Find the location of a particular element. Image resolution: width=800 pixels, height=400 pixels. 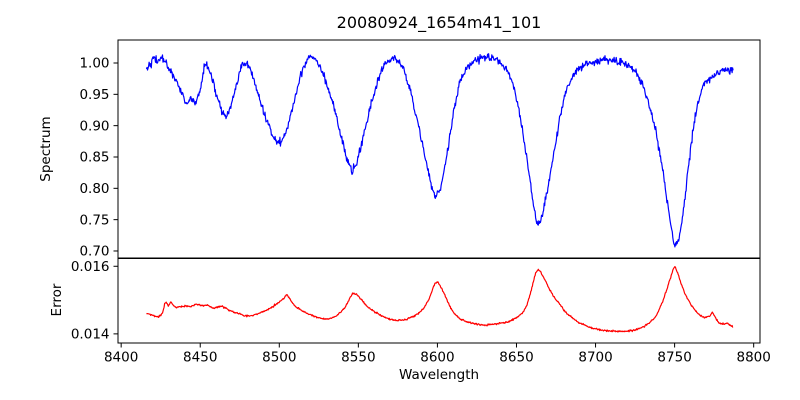

y-tick-label-error: 0.016 is located at coordinates (90, 267).